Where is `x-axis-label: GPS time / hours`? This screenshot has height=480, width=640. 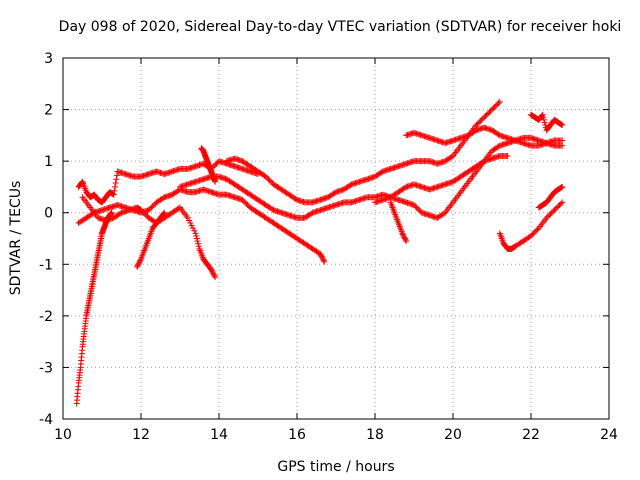 x-axis-label: GPS time / hours is located at coordinates (335, 467).